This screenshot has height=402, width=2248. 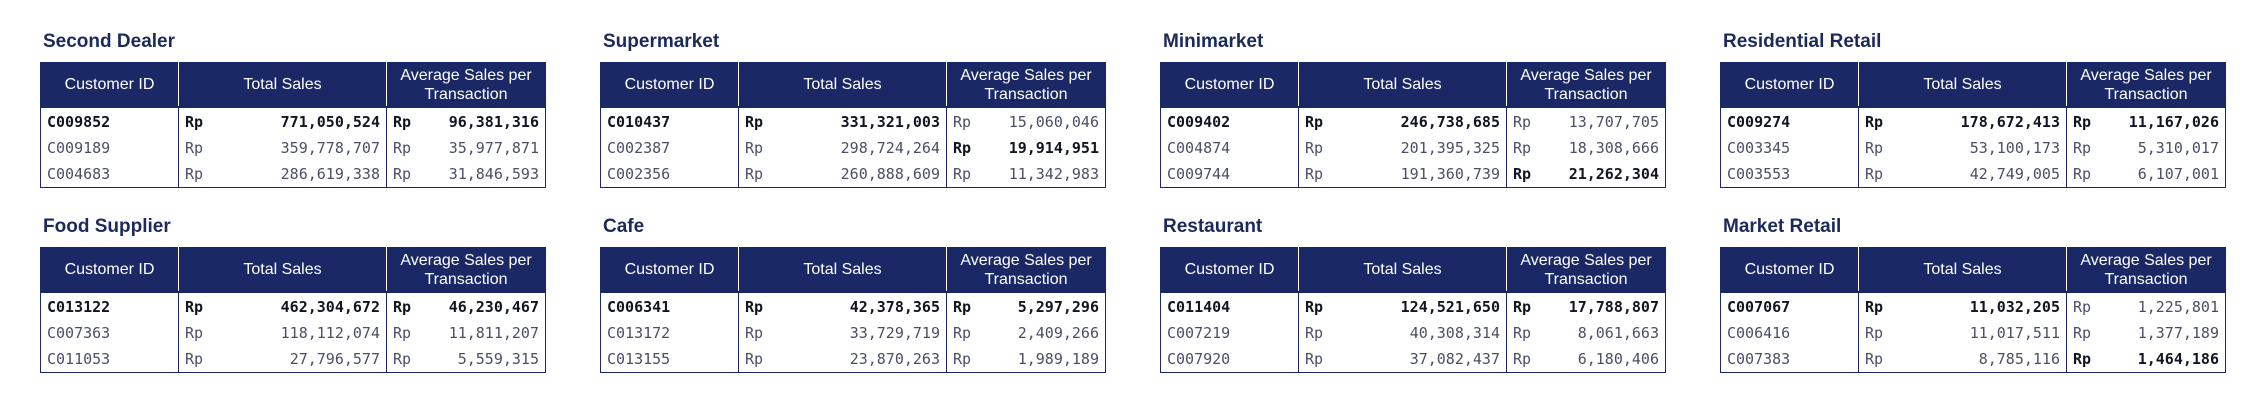 I want to click on average-sales-cell: Rp 1,225,801, so click(x=2146, y=305).